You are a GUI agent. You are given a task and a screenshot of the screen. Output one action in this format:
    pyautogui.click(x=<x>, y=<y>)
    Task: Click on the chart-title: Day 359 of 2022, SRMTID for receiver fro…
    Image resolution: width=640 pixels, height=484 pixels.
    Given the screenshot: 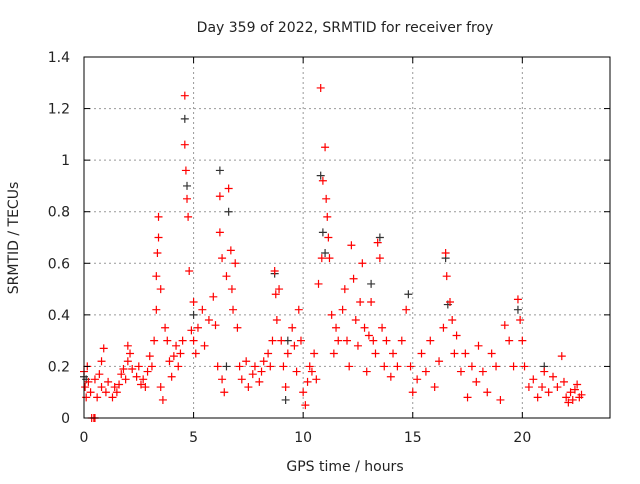 What is the action you would take?
    pyautogui.click(x=345, y=28)
    